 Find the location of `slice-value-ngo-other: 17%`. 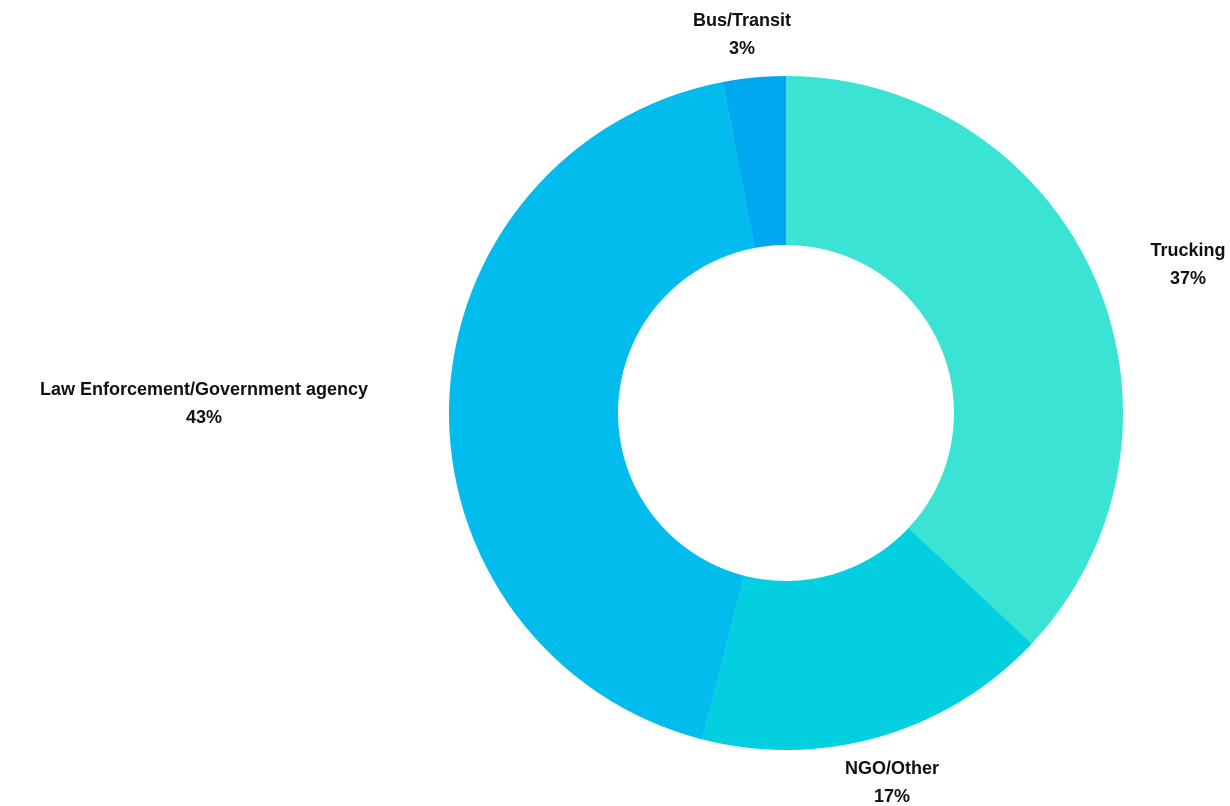

slice-value-ngo-other: 17% is located at coordinates (892, 796).